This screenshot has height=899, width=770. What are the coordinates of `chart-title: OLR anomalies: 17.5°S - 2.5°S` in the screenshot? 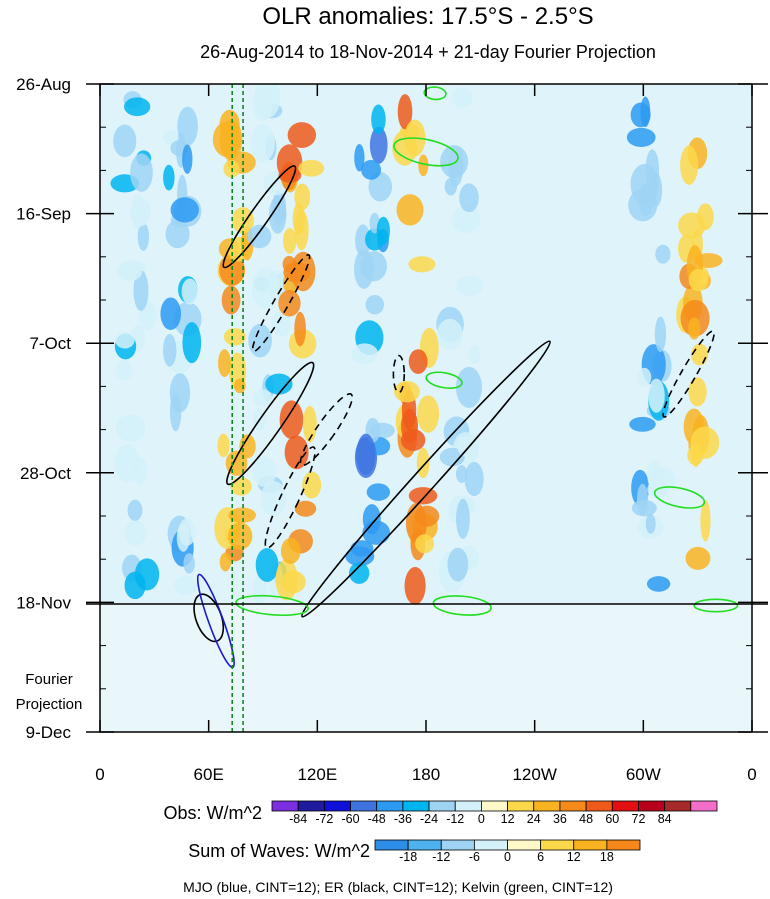 It's located at (427, 16).